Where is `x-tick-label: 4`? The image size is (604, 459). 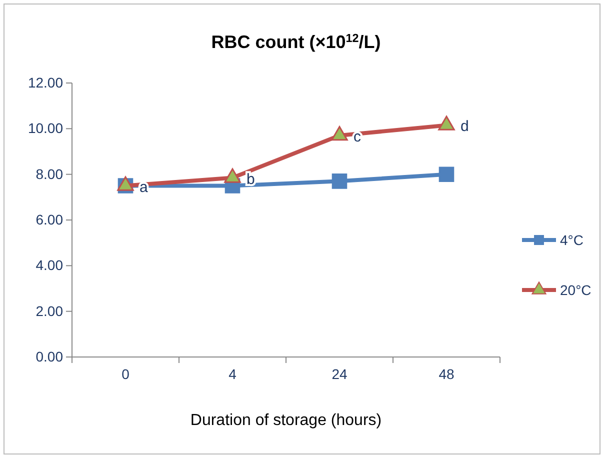 x-tick-label: 4 is located at coordinates (232, 374).